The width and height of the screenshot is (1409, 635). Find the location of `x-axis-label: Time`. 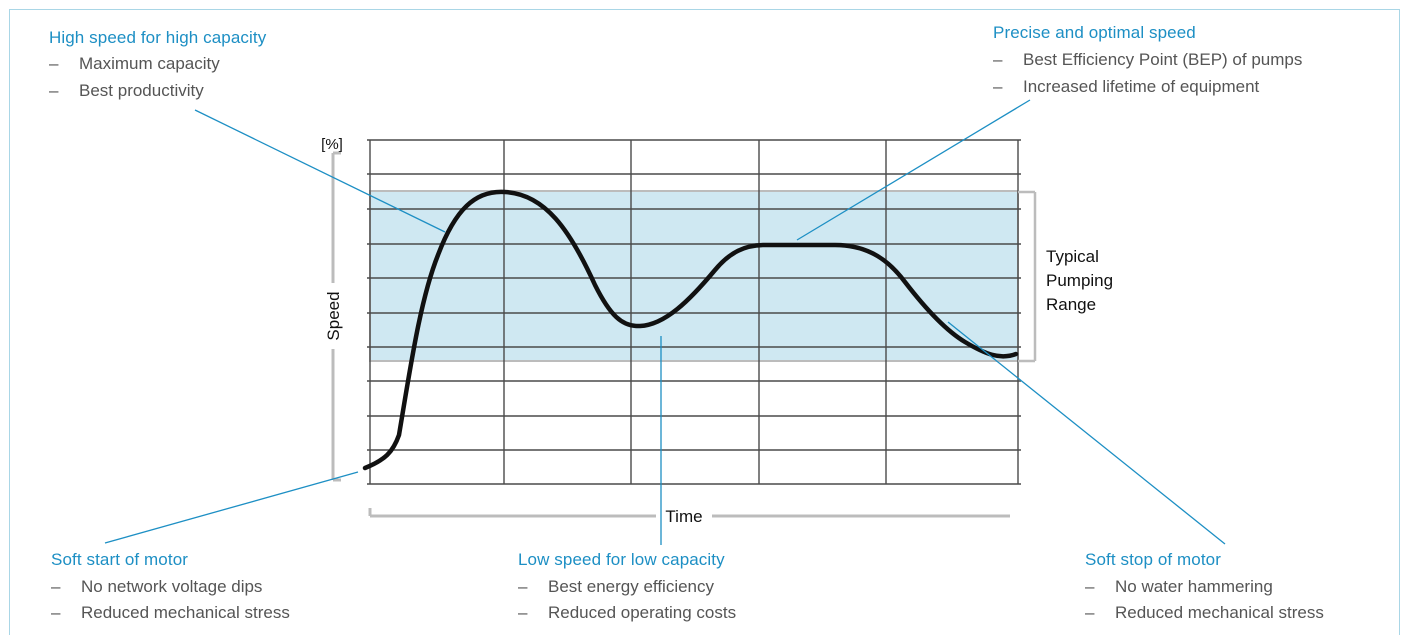

x-axis-label: Time is located at coordinates (683, 516).